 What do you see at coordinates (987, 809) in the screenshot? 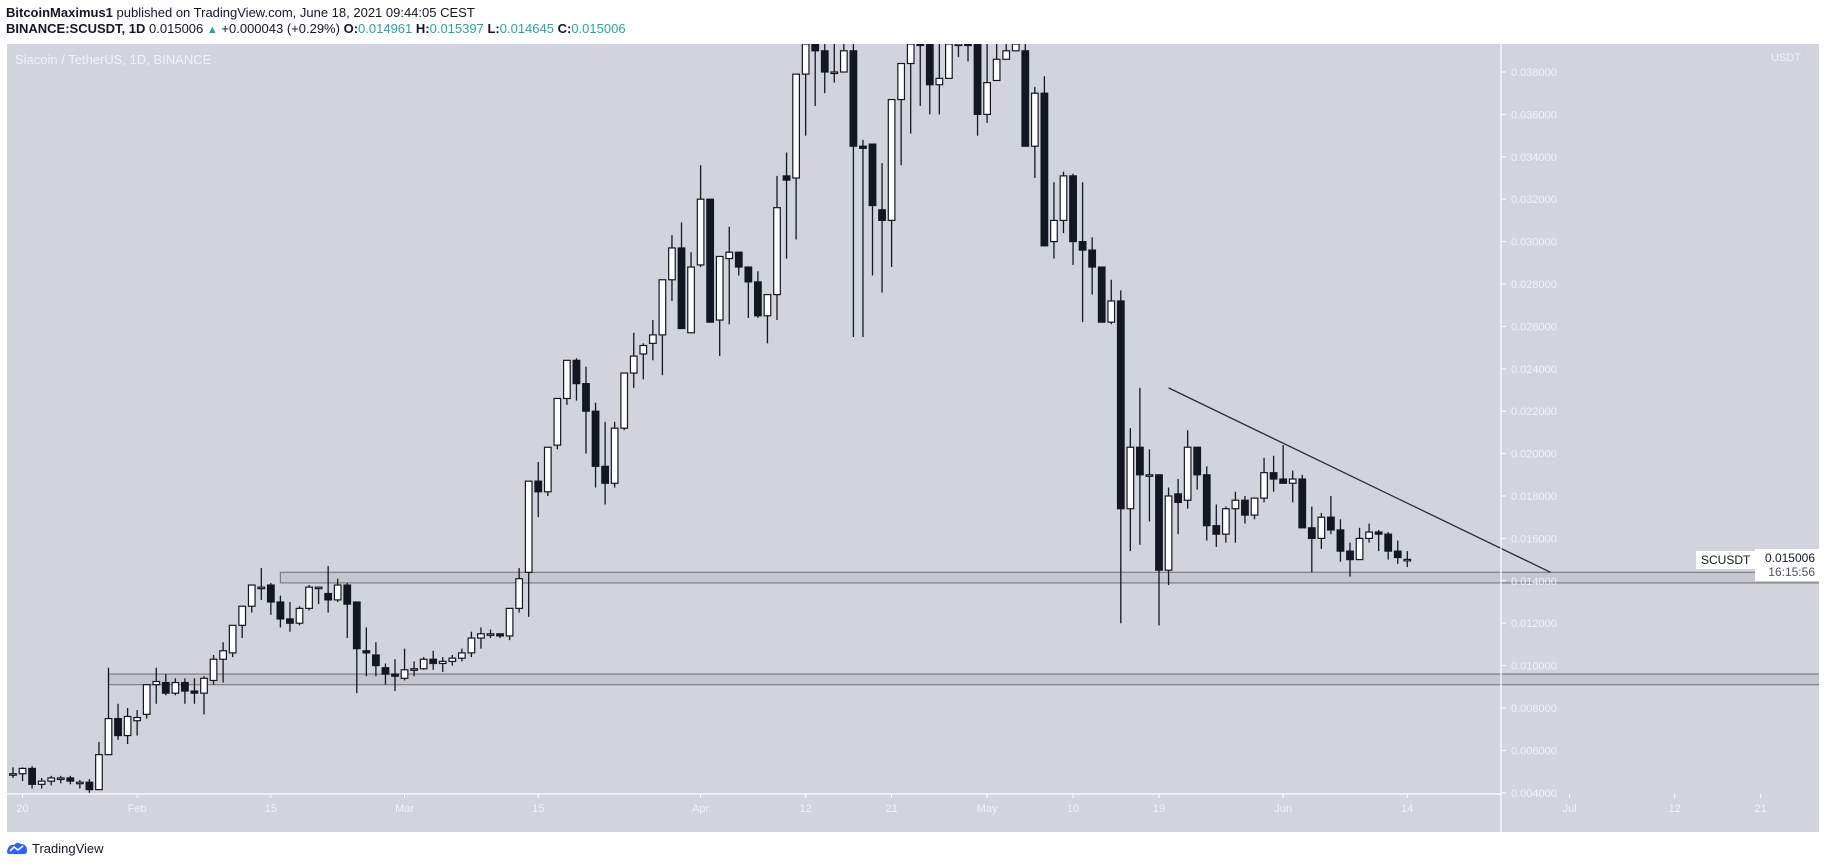
I see `time-tick-label: May` at bounding box center [987, 809].